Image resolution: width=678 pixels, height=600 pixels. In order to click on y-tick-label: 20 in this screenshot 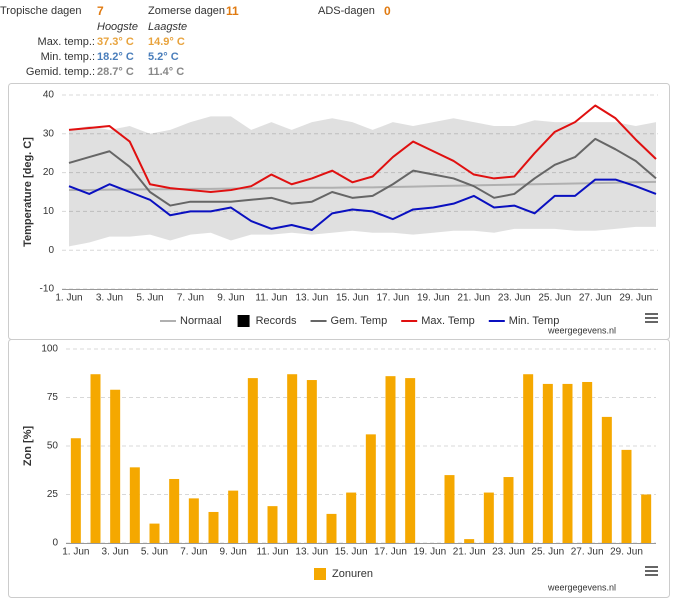, I will do `click(49, 172)`.